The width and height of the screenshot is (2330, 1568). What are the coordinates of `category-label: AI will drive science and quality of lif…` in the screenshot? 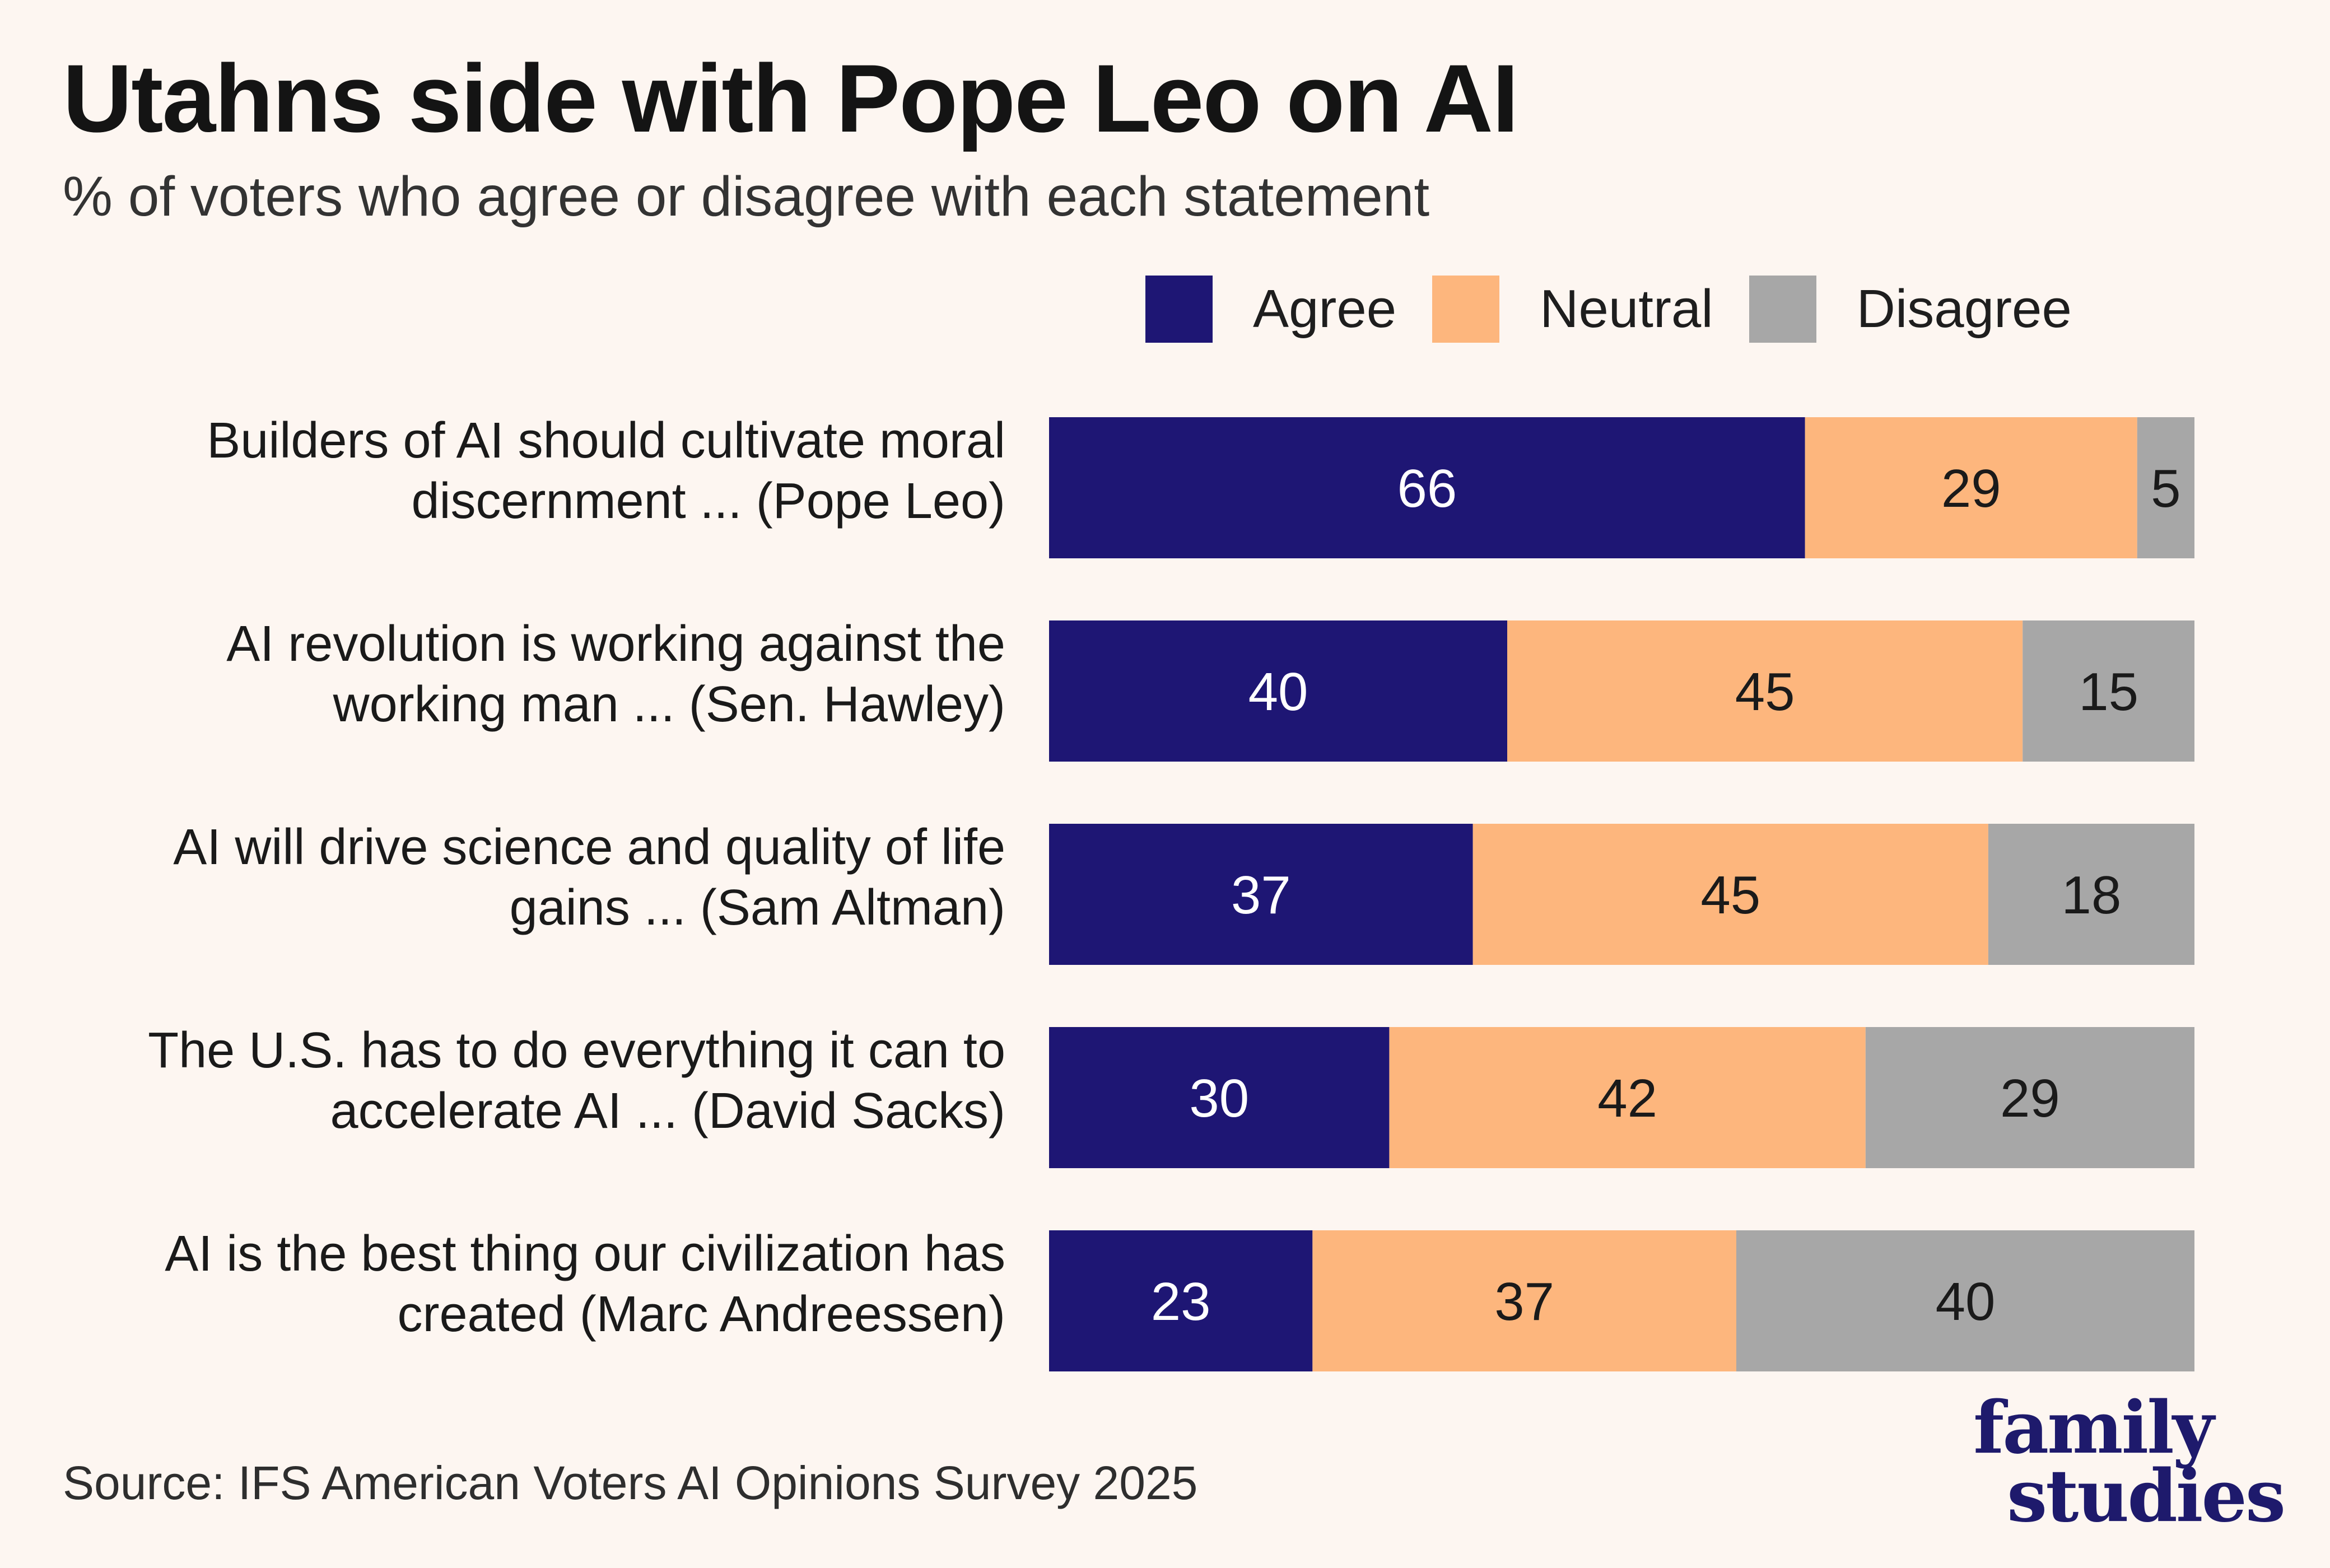 It's located at (589, 878).